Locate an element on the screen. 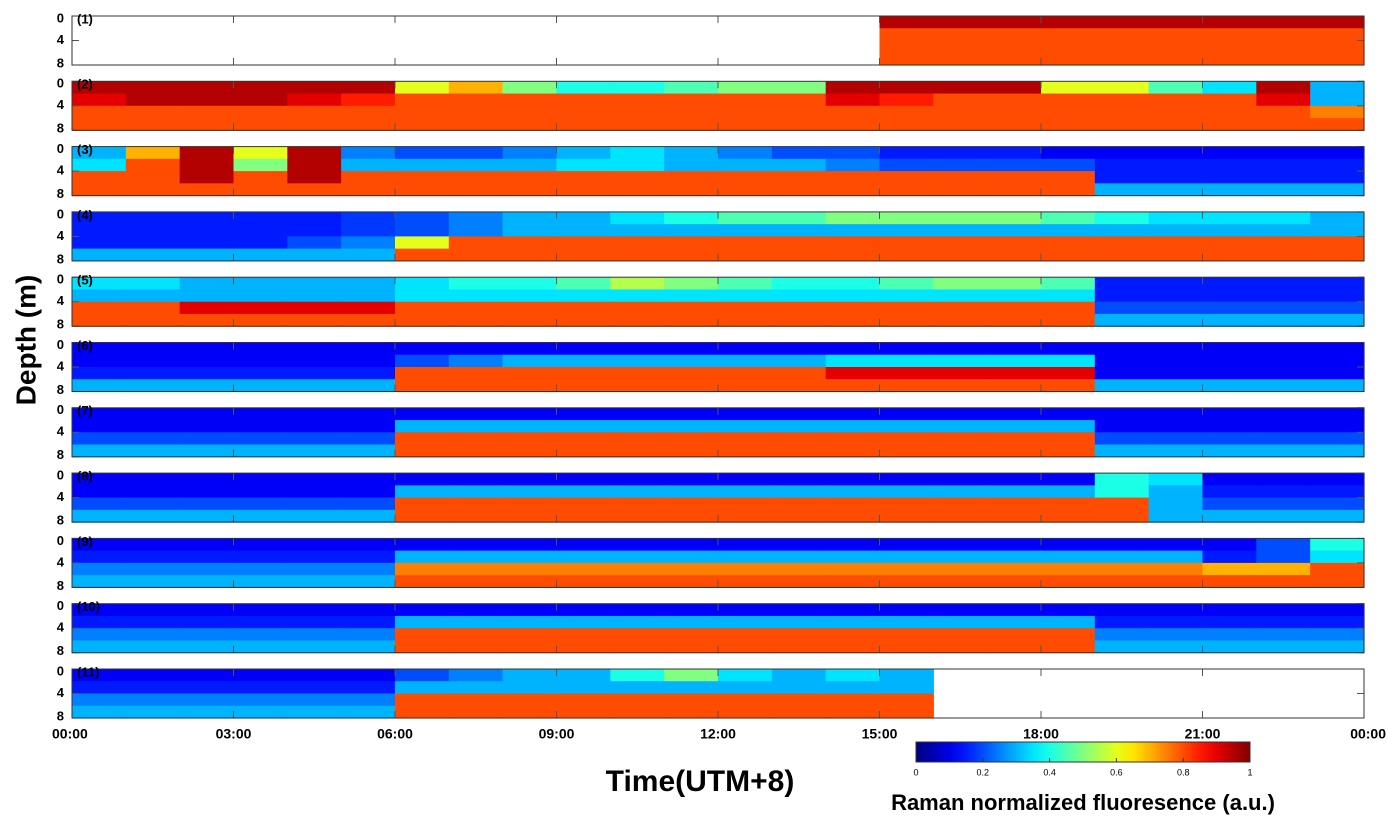  y-tick-label: 8 is located at coordinates (60, 650).